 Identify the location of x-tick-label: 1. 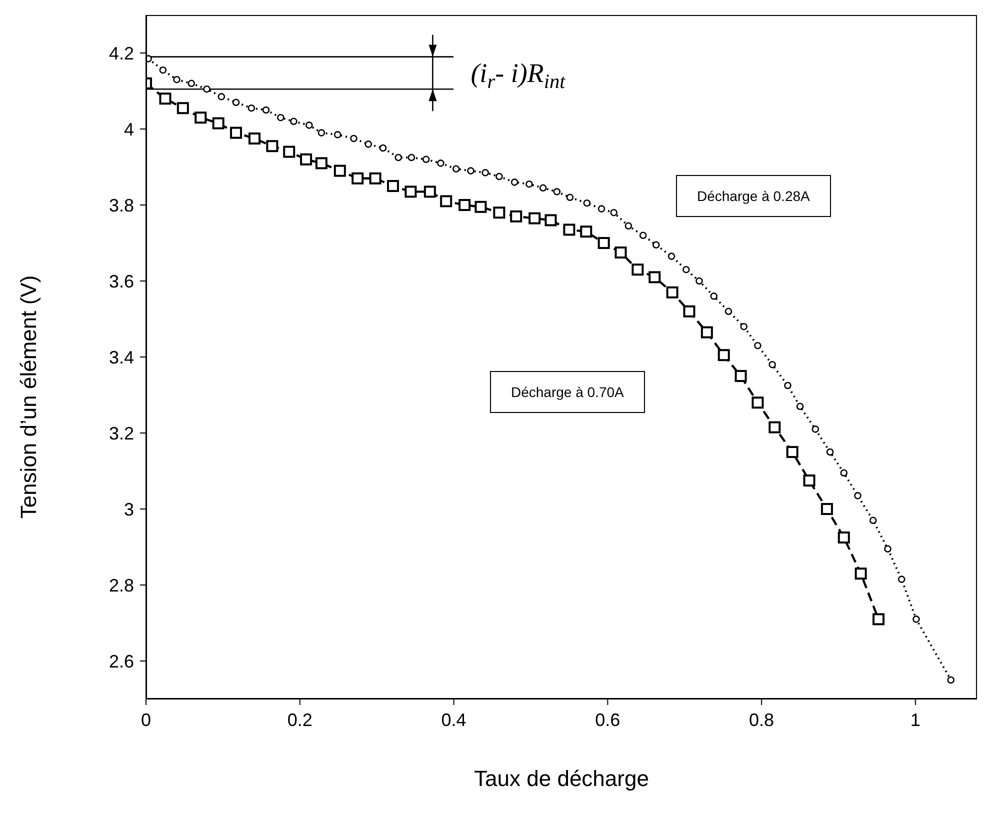
(915, 720).